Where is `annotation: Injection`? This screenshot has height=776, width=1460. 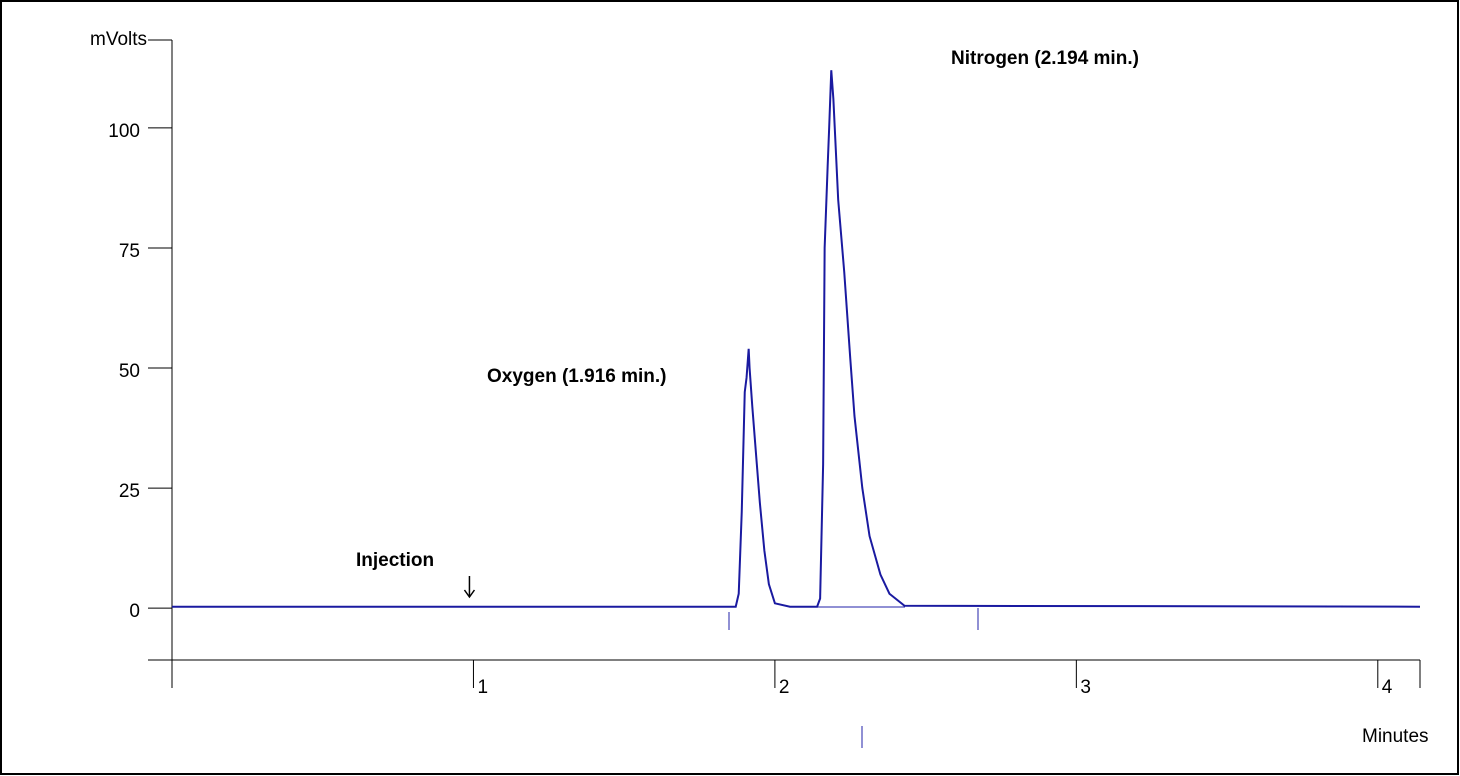
annotation: Injection is located at coordinates (395, 560).